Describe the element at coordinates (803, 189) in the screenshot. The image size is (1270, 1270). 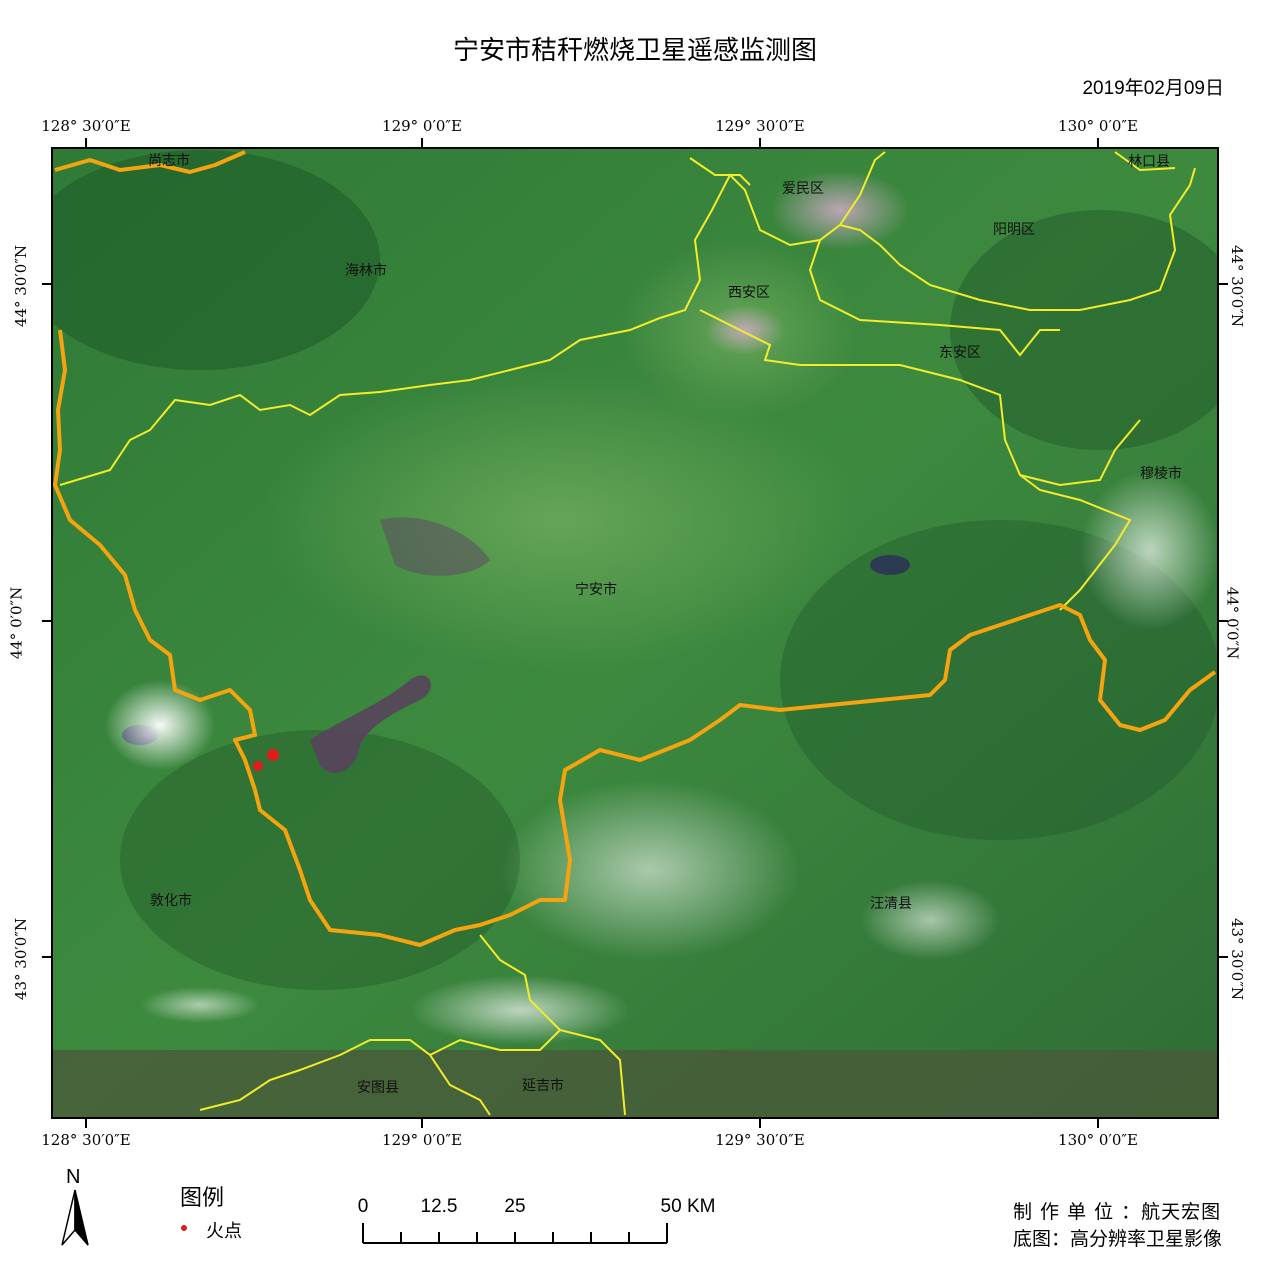
I see `place-label: 爱民区` at that location.